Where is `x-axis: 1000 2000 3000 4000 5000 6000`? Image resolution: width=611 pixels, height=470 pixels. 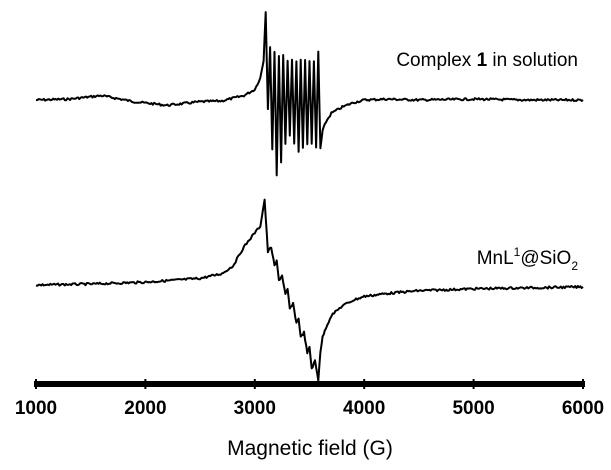
x-axis: 1000 2000 3000 4000 5000 6000 is located at coordinates (309, 399).